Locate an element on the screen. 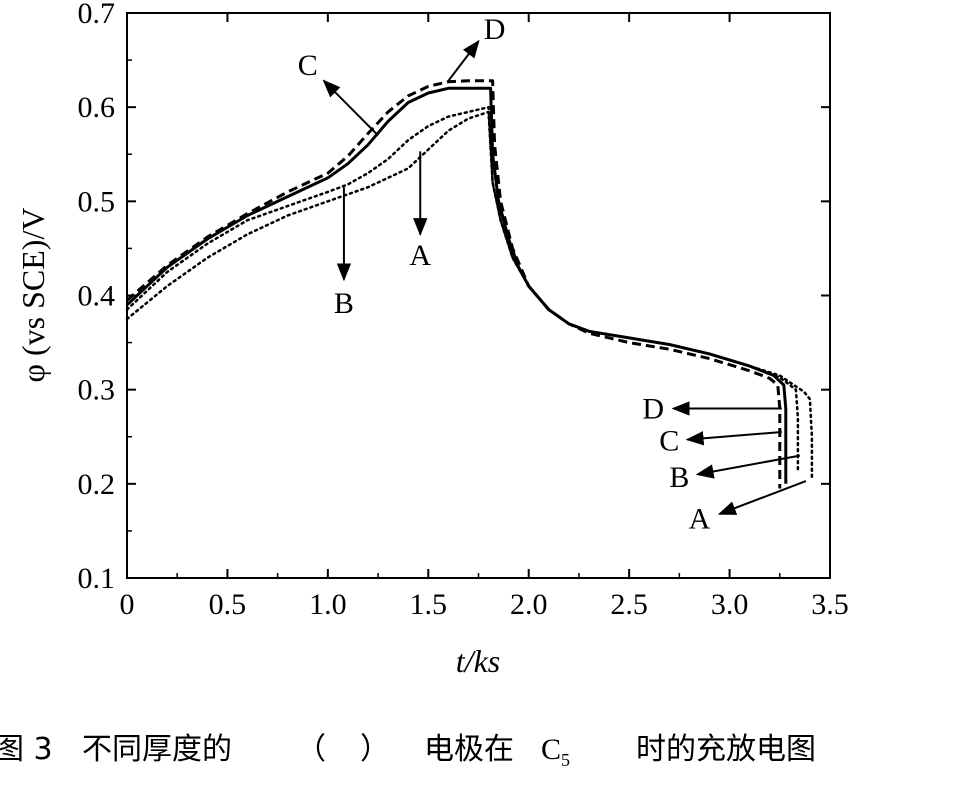 The height and width of the screenshot is (788, 975). caption-rate-sub: 5 is located at coordinates (566, 760).